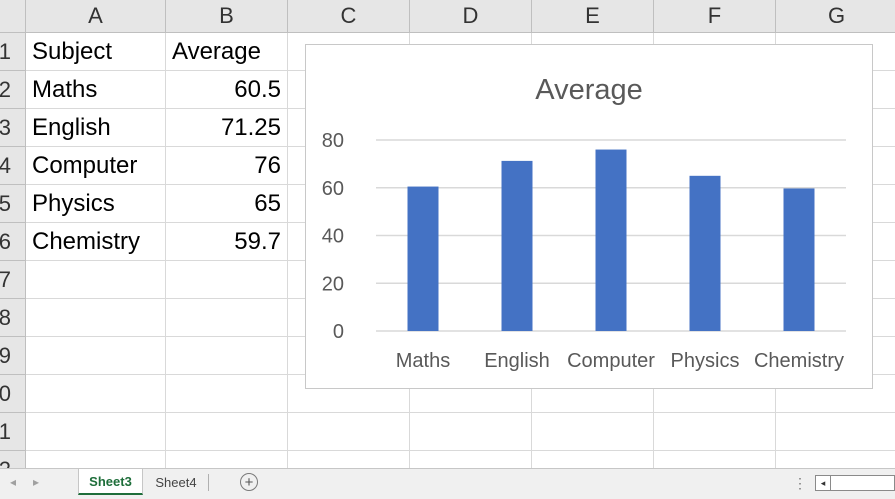 Image resolution: width=895 pixels, height=499 pixels. Describe the element at coordinates (835, 432) in the screenshot. I see `cell-g11` at that location.